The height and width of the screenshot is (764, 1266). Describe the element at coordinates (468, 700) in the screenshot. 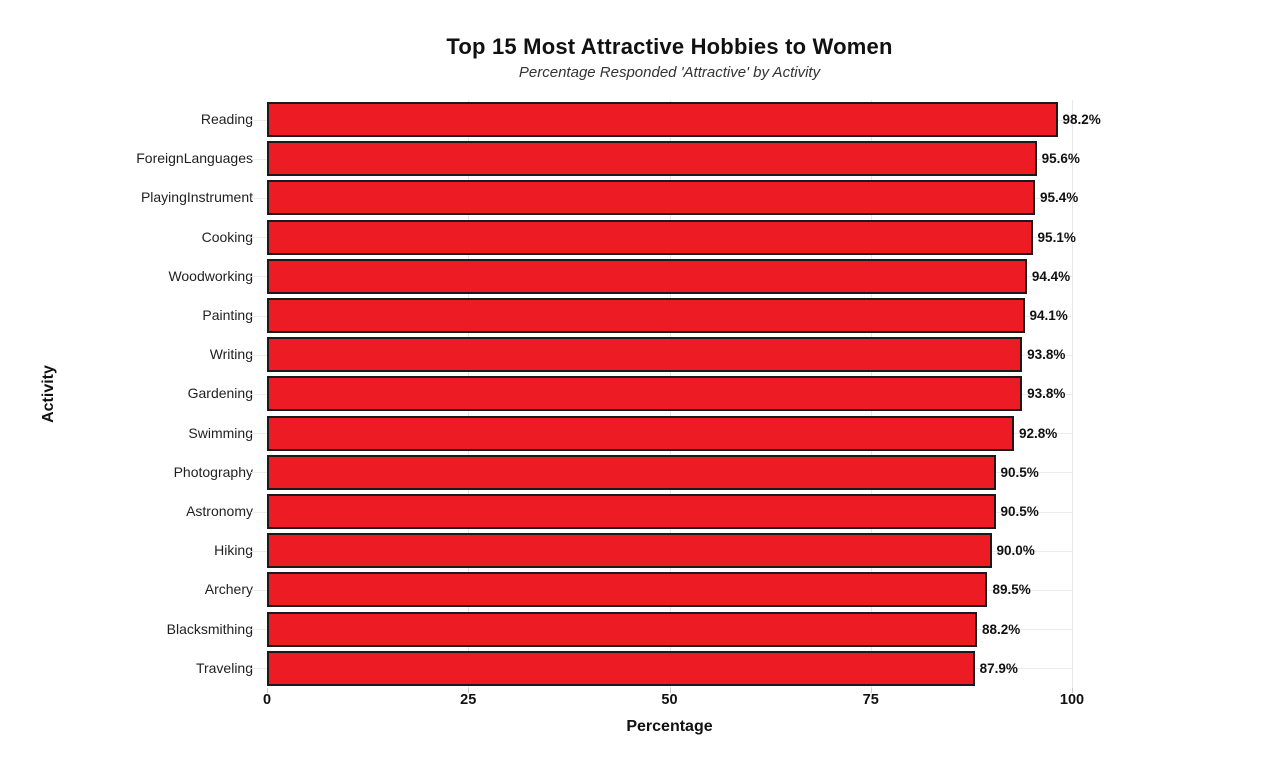

I see `x-tick-label: 25` at that location.